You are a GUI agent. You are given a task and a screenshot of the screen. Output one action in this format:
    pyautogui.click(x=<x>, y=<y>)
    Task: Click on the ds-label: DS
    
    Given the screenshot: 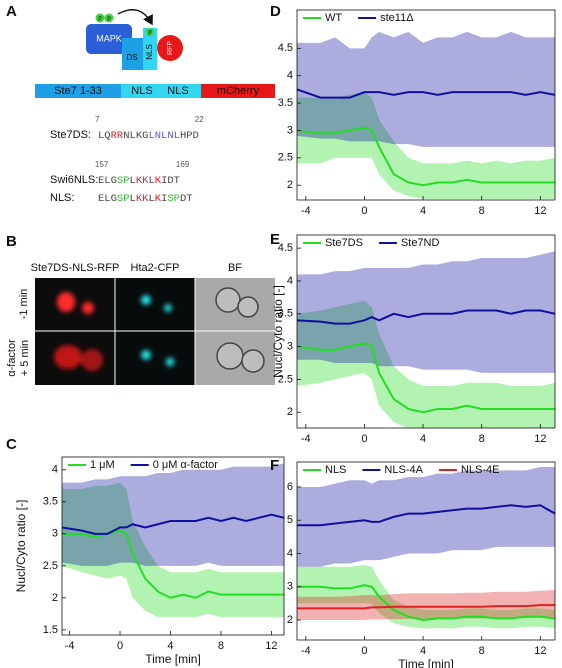 What is the action you would take?
    pyautogui.click(x=131, y=57)
    